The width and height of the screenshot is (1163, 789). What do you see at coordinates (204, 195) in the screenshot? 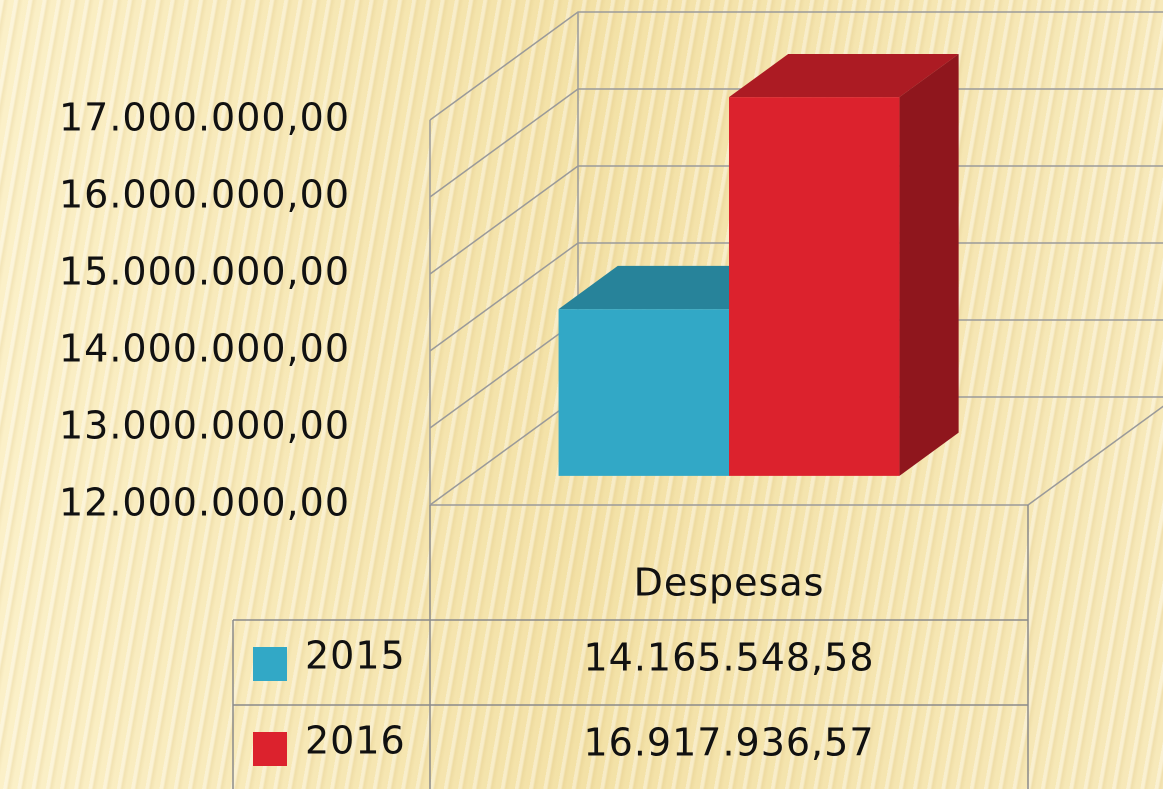
I see `y-tick-label: 16.000.000,00` at bounding box center [204, 195].